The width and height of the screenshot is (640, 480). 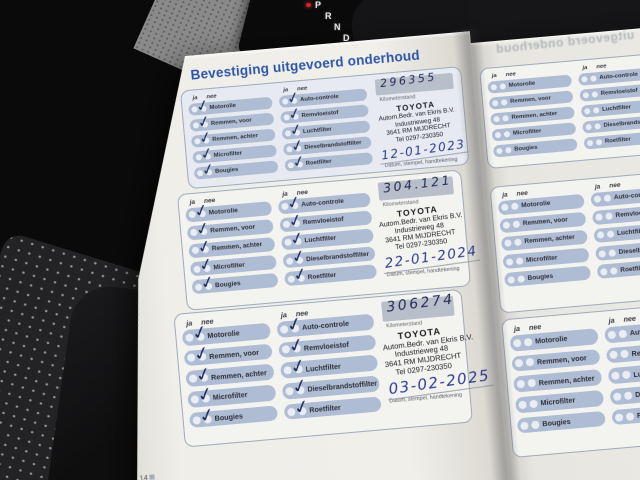 I want to click on gear-position-letter: P, so click(x=318, y=5).